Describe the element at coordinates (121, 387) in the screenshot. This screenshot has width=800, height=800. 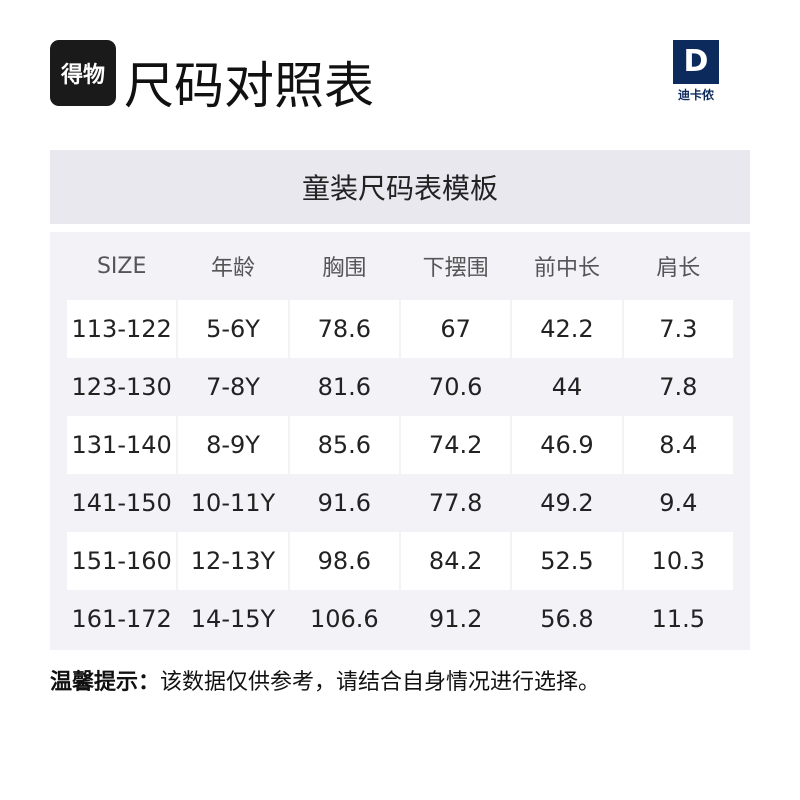
I see `table-cell: 123-130` at that location.